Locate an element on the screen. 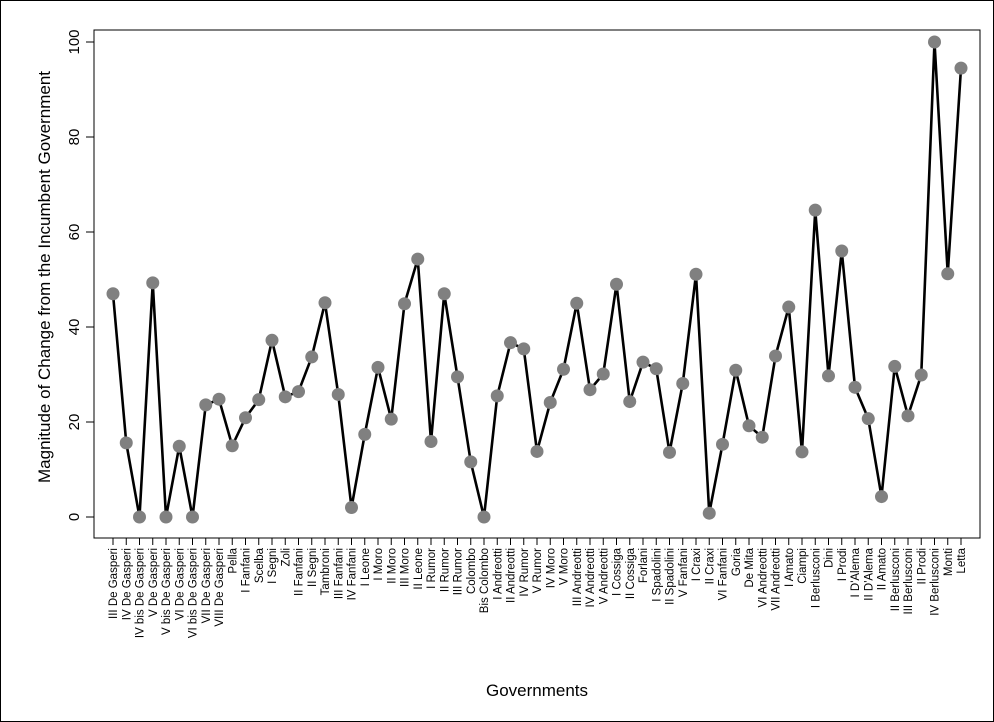 The image size is (994, 722). x-tick-label: II Prodi is located at coordinates (922, 566).